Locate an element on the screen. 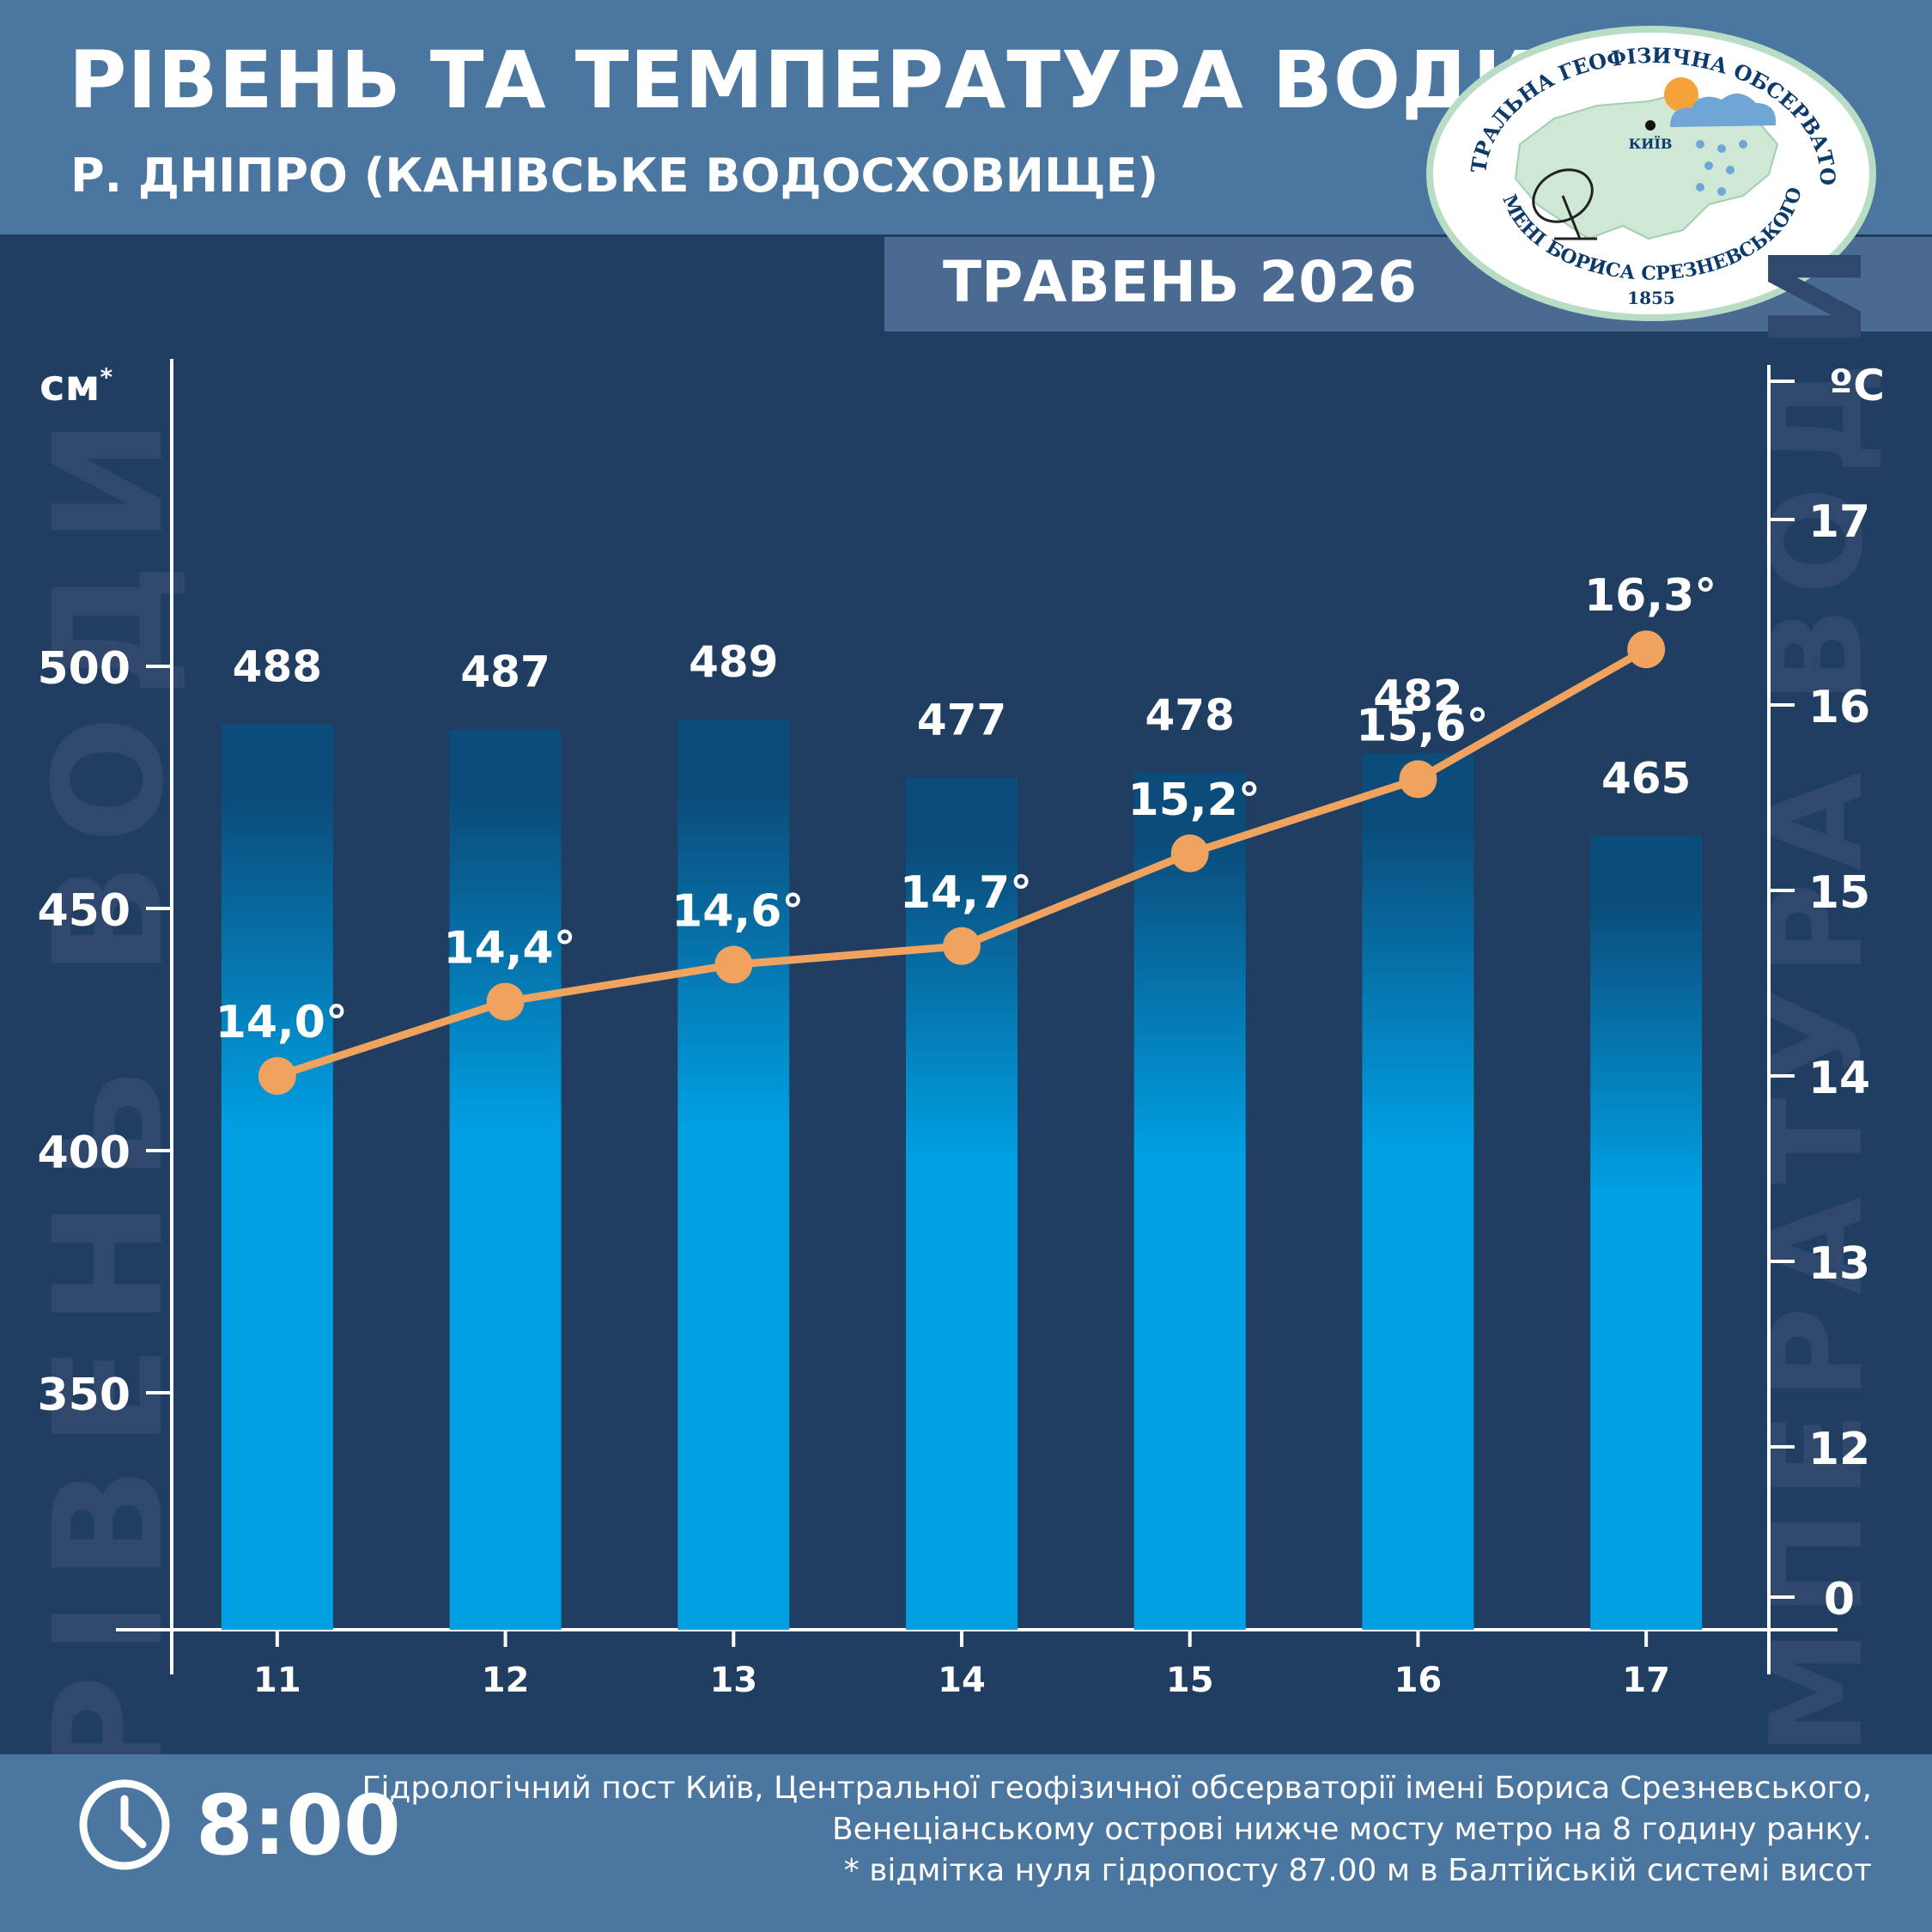 Image resolution: width=1932 pixels, height=1932 pixels. x-tick-label: 17 is located at coordinates (1646, 1681).